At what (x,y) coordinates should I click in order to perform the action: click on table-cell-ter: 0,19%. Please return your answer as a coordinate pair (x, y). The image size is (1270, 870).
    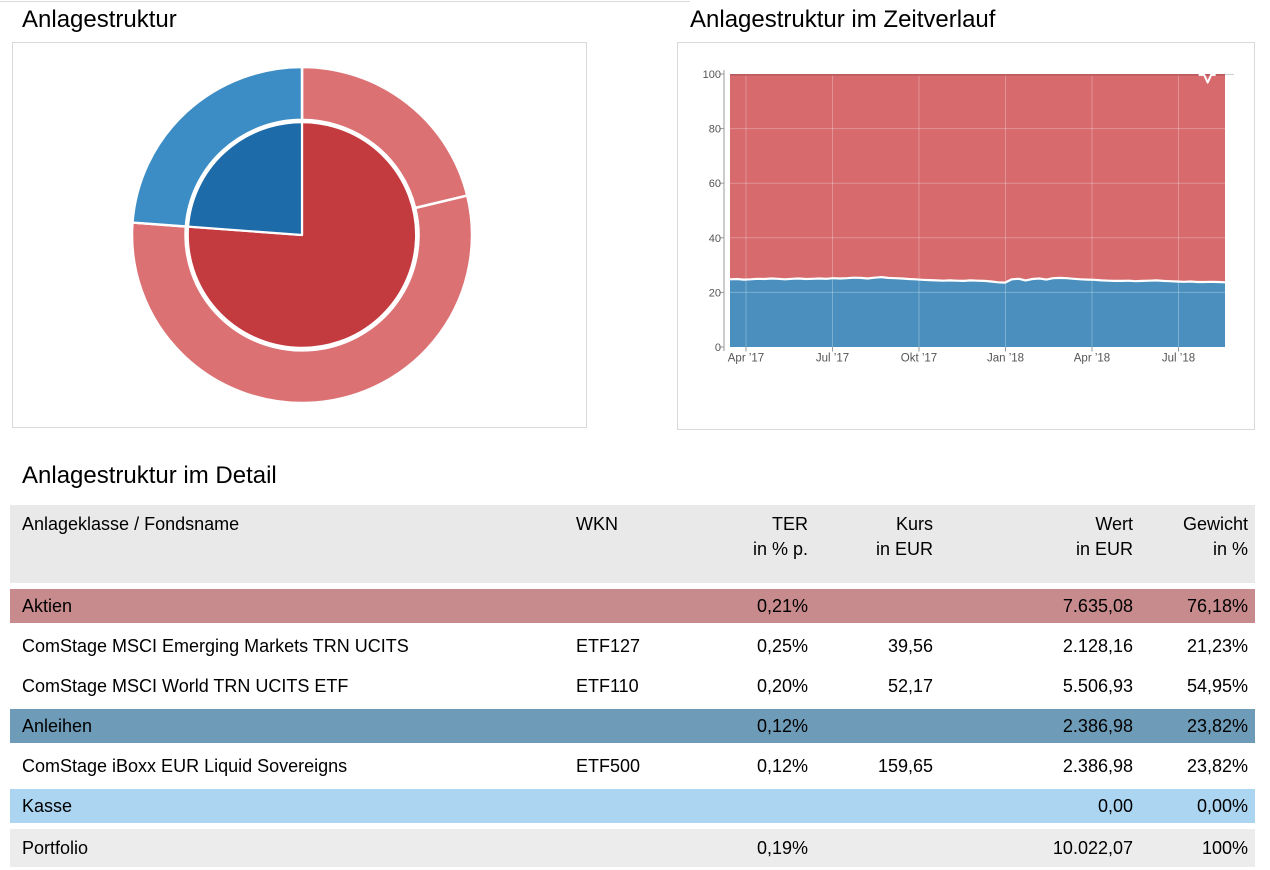
    Looking at the image, I should click on (782, 848).